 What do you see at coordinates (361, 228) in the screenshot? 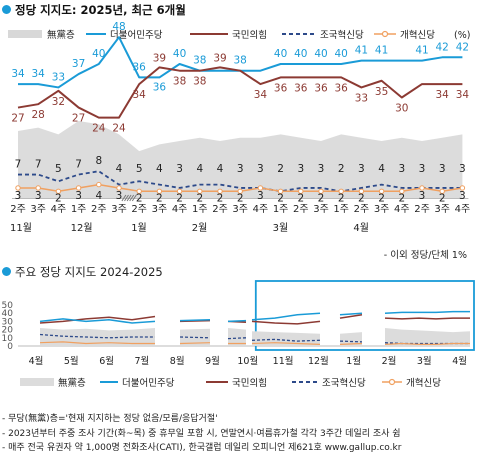
I see `month-label: 4월` at bounding box center [361, 228].